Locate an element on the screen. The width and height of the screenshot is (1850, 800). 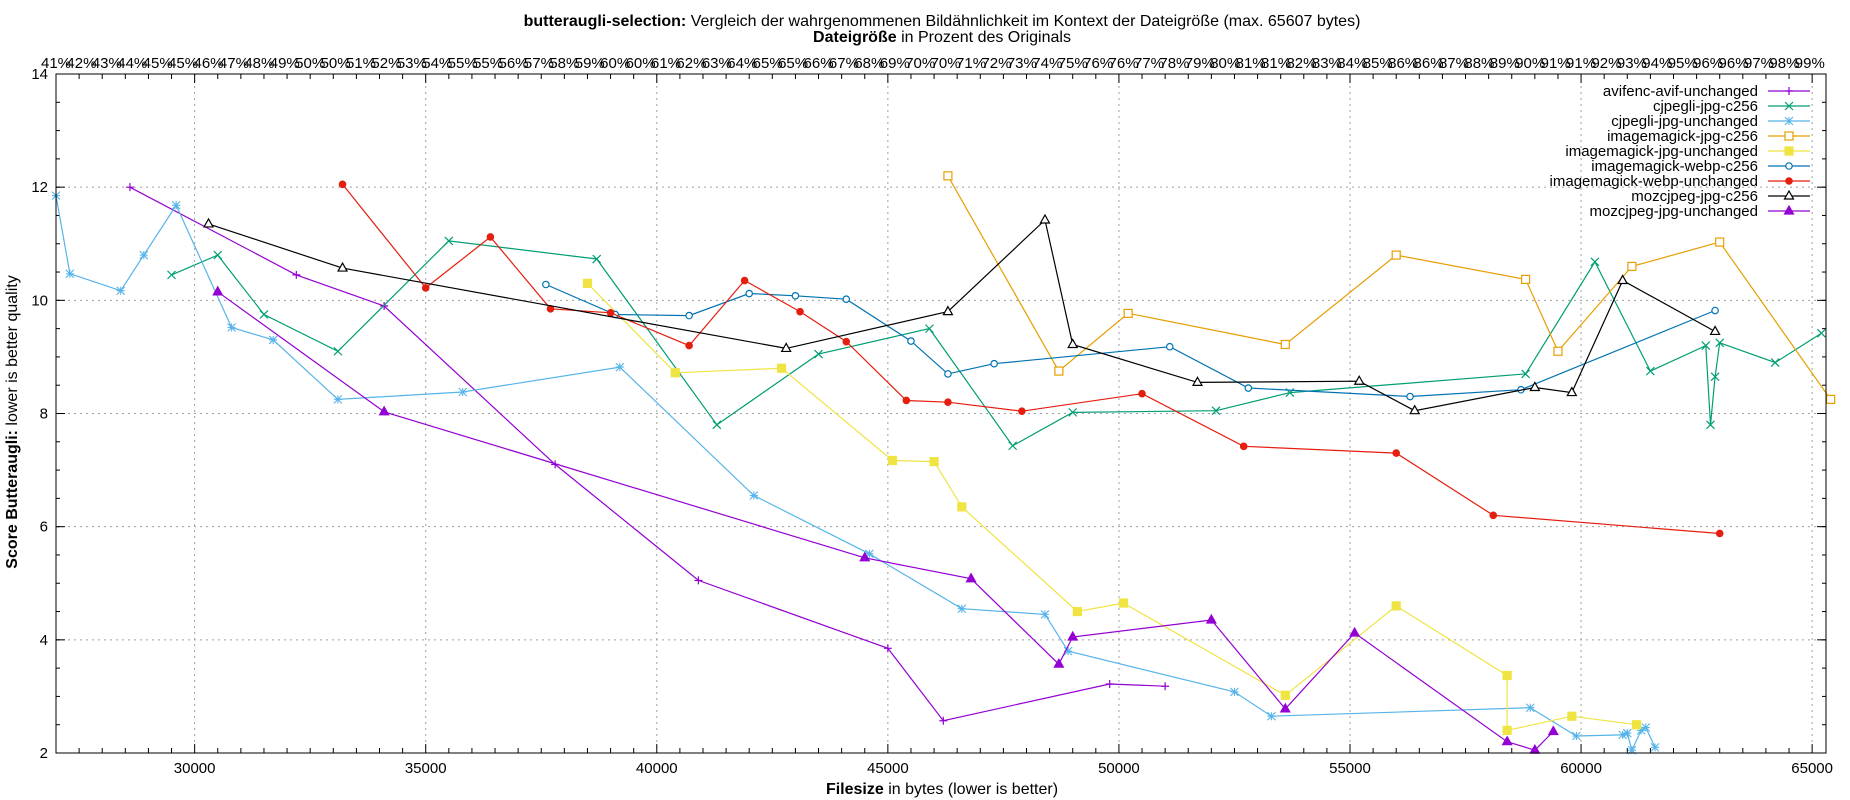
top-percent-label: 81% is located at coordinates (1251, 63).